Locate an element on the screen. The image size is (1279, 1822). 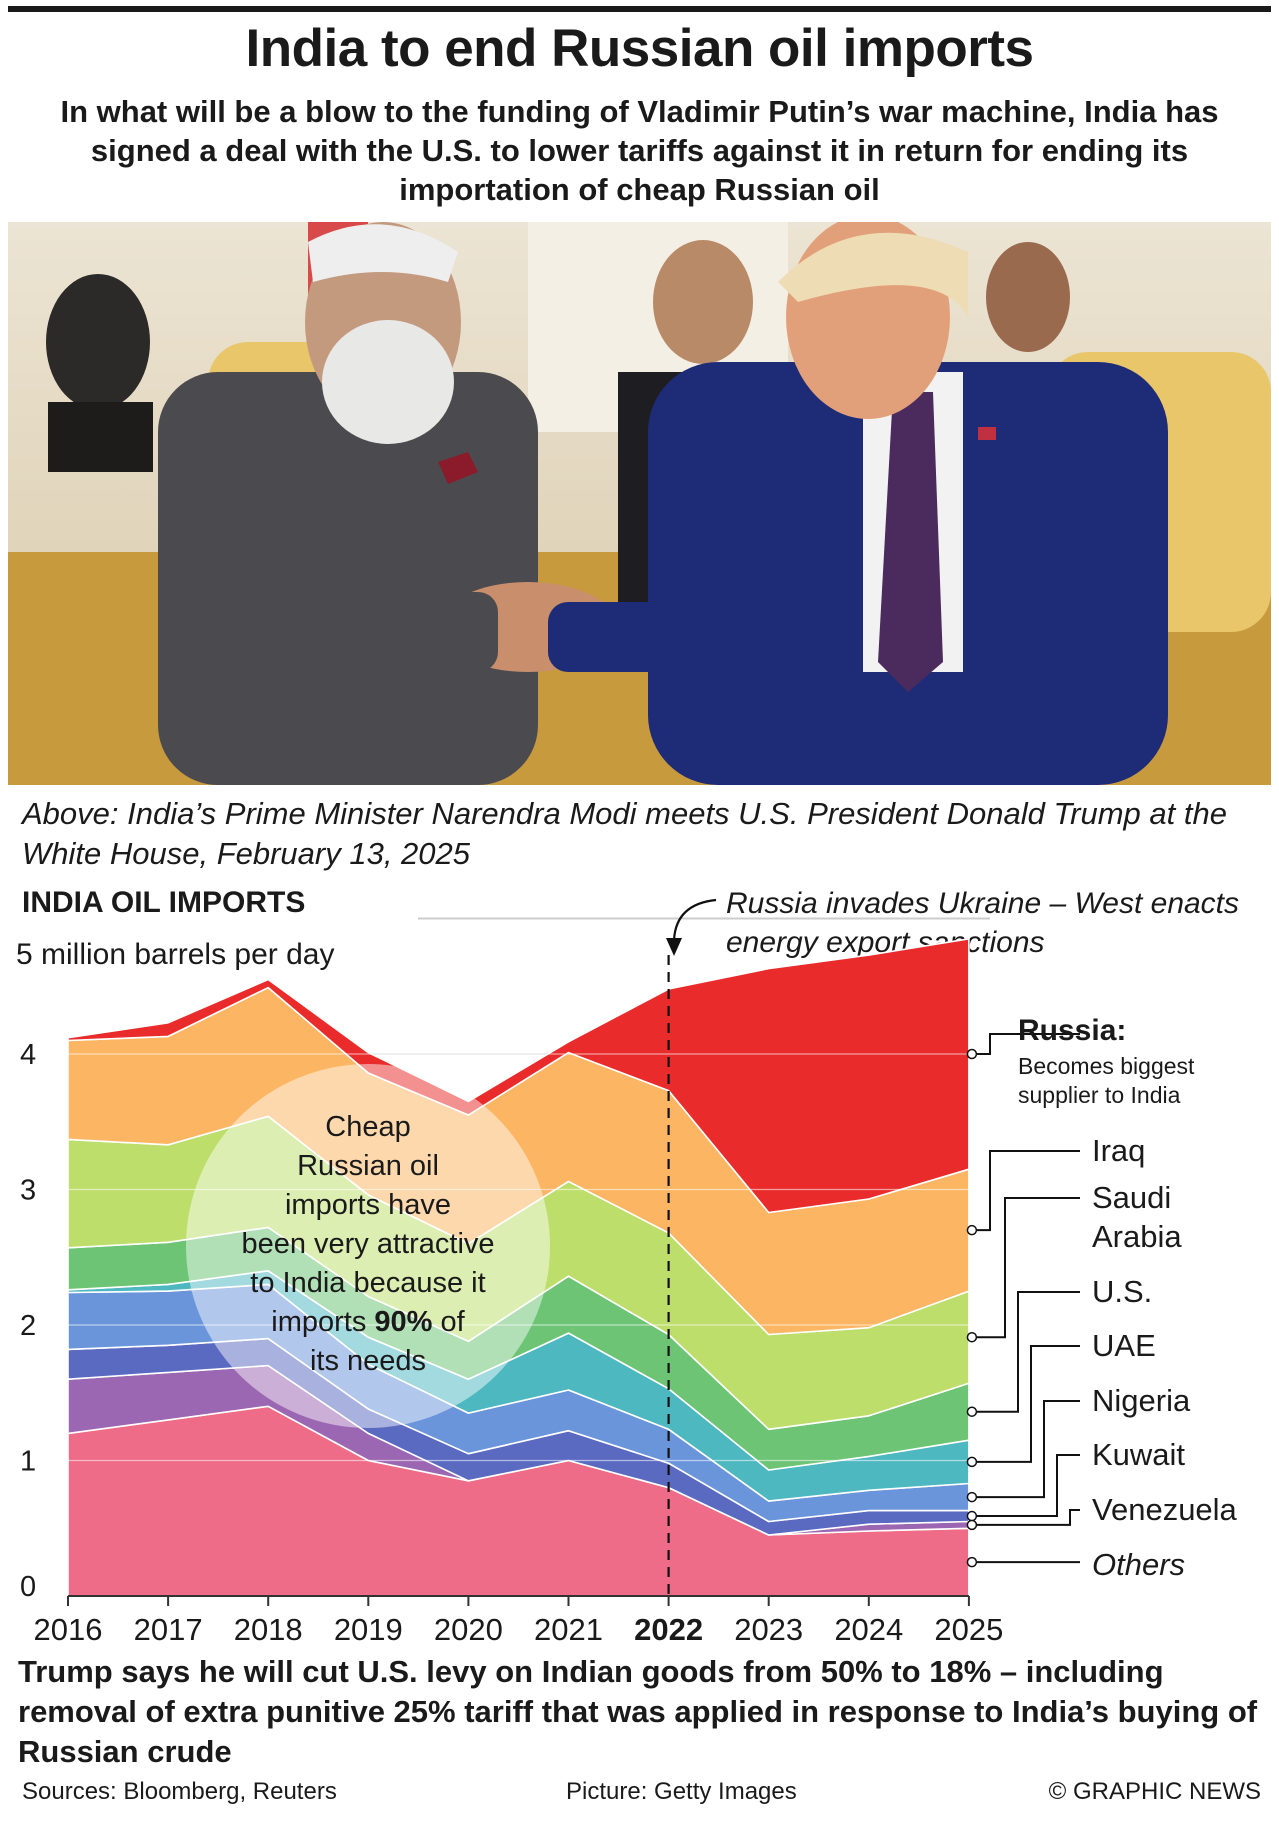
legend-label: Iraq is located at coordinates (1118, 1150).